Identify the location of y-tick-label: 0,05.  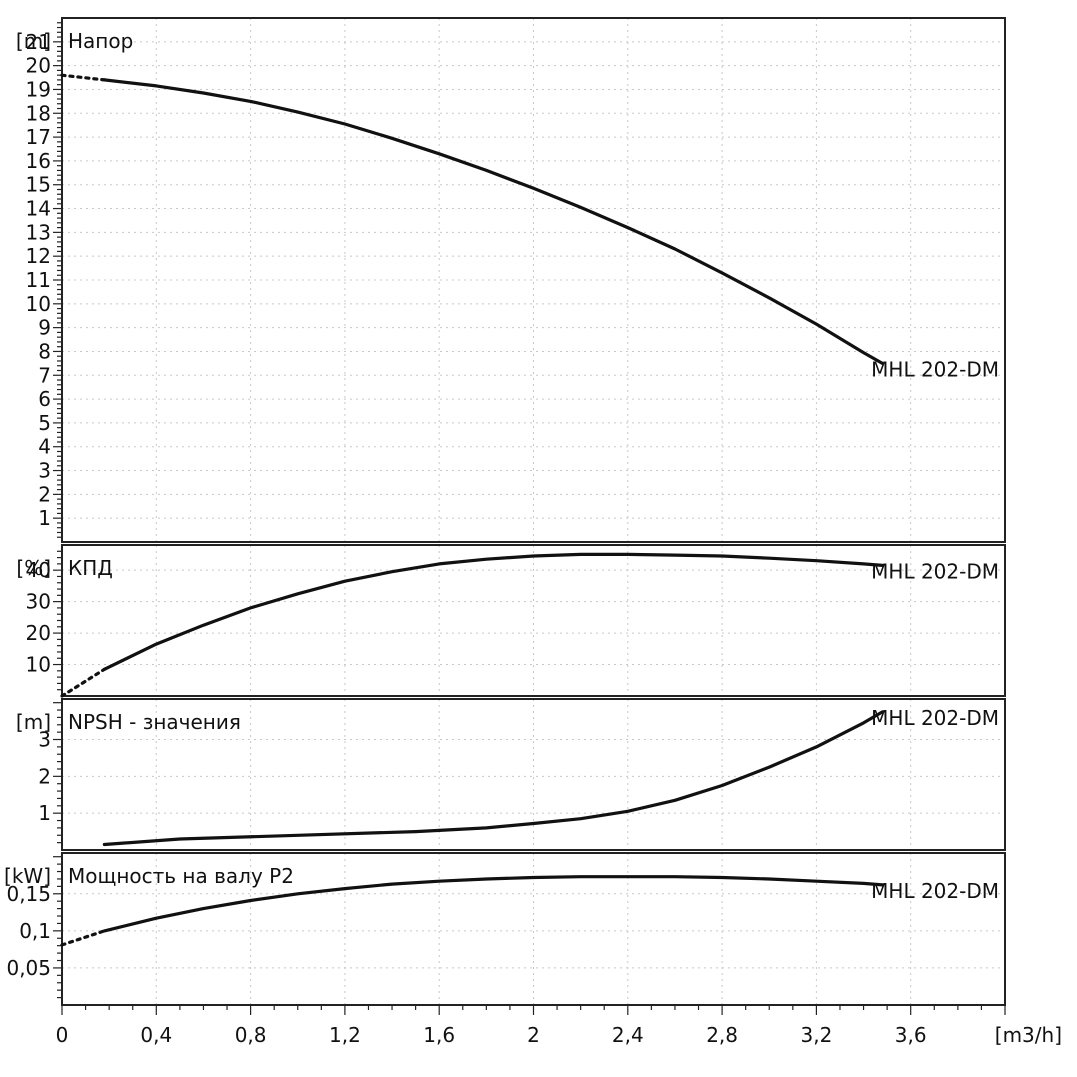
(28, 968).